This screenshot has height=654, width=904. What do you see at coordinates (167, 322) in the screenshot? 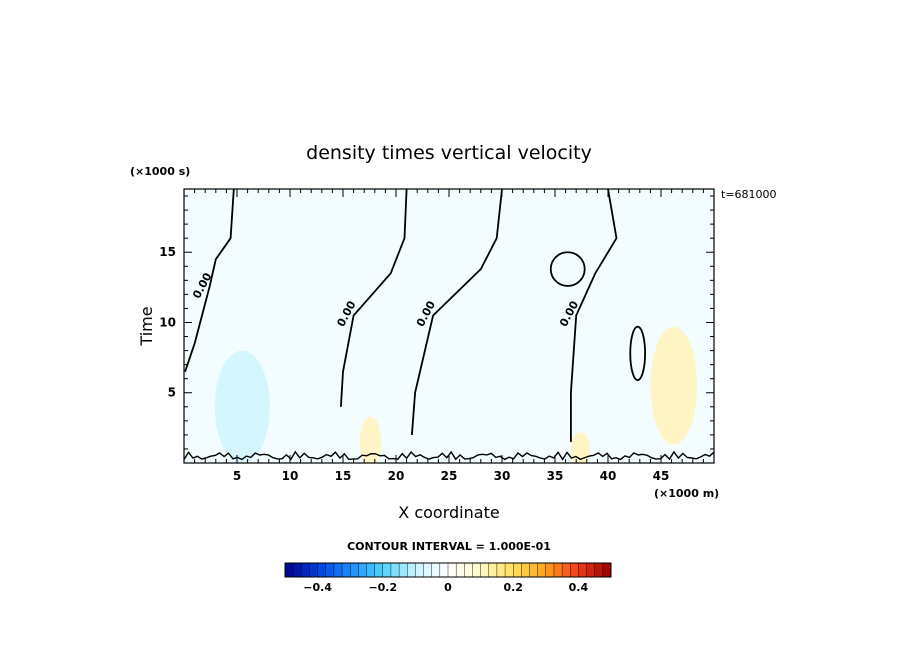
I see `y-tick-label: 10` at bounding box center [167, 322].